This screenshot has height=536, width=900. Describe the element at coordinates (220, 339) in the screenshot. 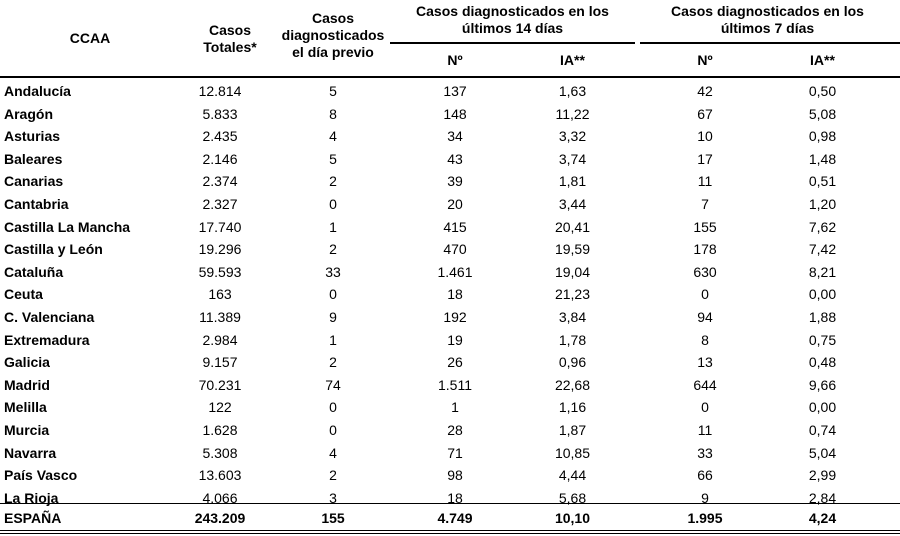

I see `row-casos-totales: 2.984` at that location.